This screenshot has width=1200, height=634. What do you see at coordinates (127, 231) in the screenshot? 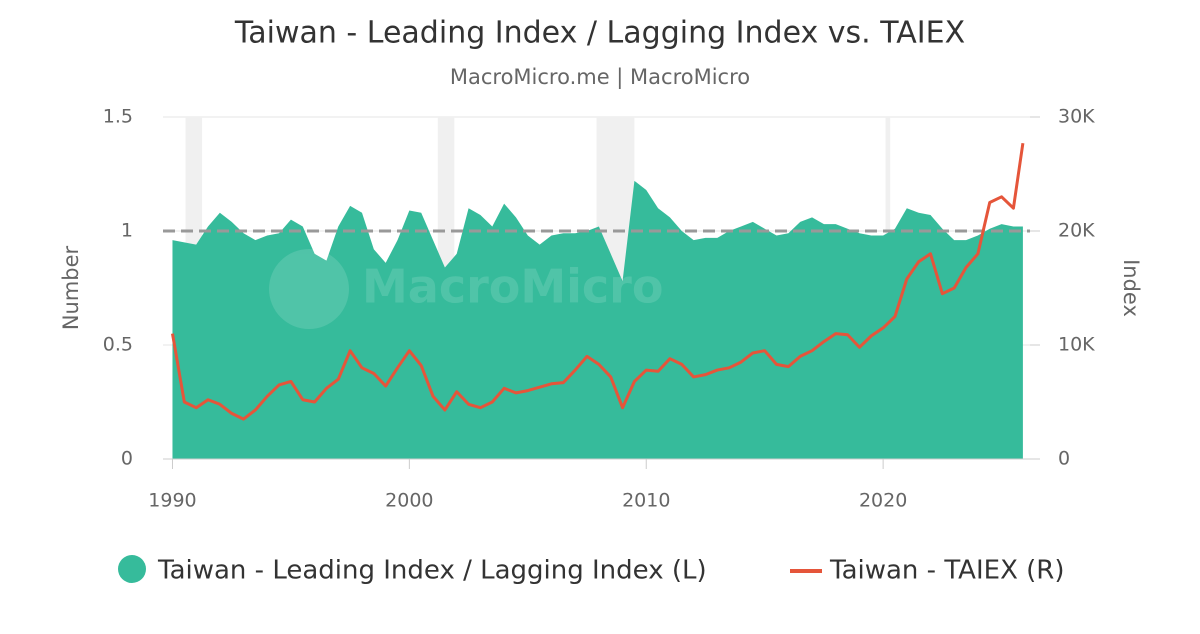
I see `y-tick-label: 1` at bounding box center [127, 231].